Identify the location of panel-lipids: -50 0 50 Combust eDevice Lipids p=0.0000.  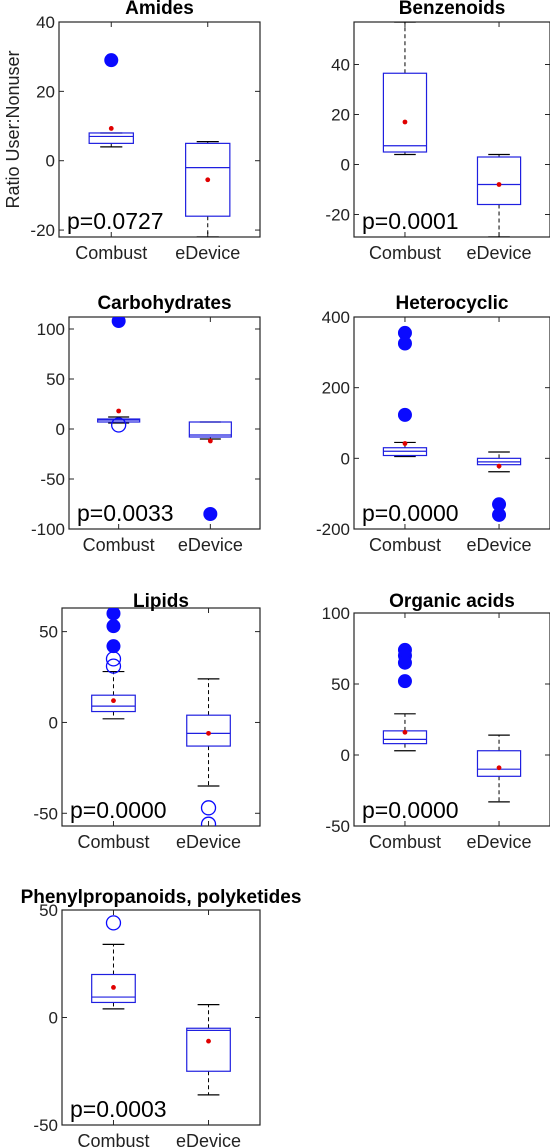
(147, 721).